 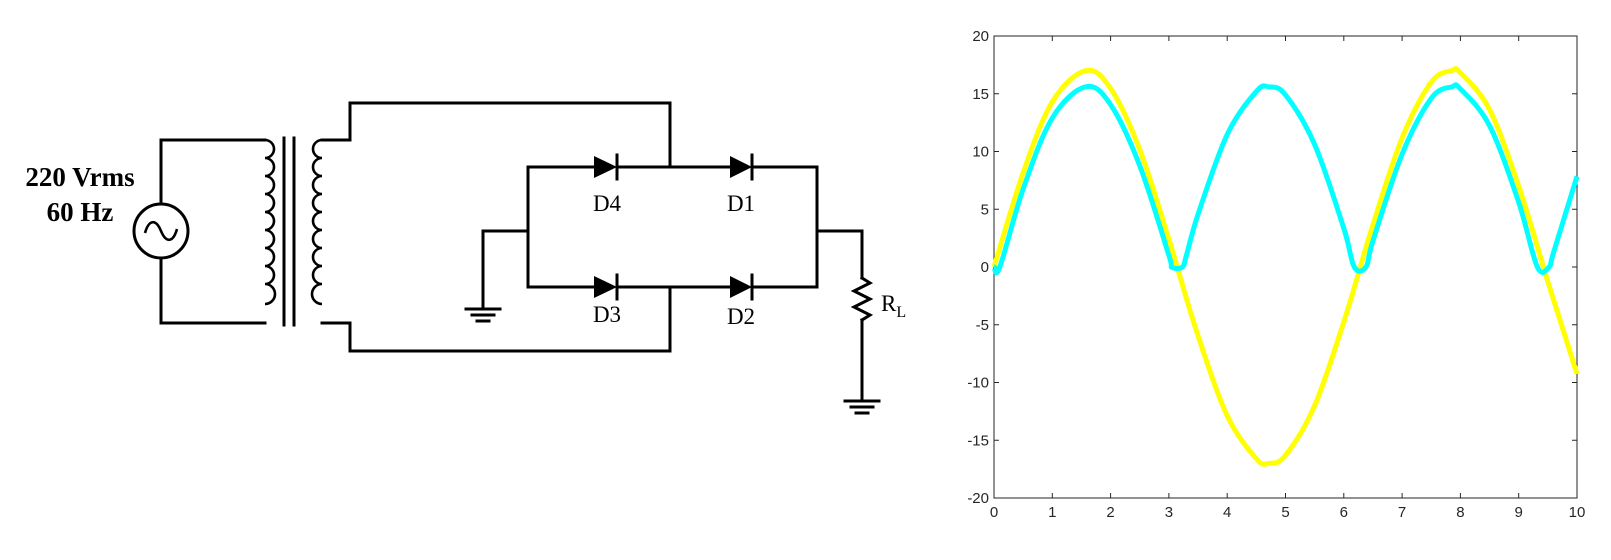 What do you see at coordinates (839, 254) in the screenshot?
I see `load-top-wire` at bounding box center [839, 254].